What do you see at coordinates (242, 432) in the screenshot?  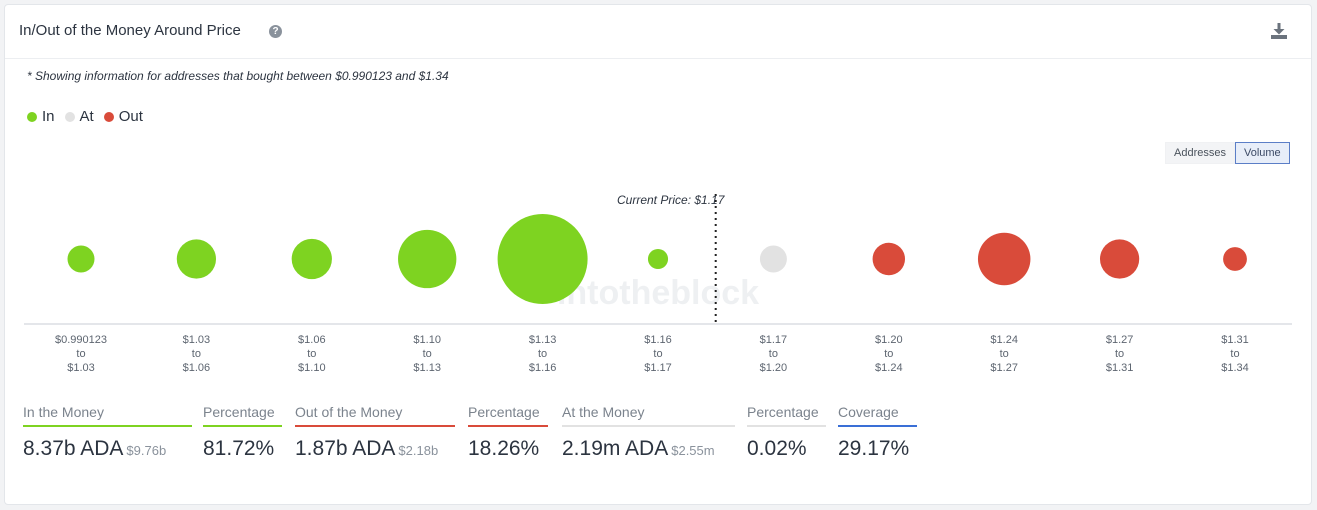 I see `stat-in-percentage: Percentage 81.72%` at bounding box center [242, 432].